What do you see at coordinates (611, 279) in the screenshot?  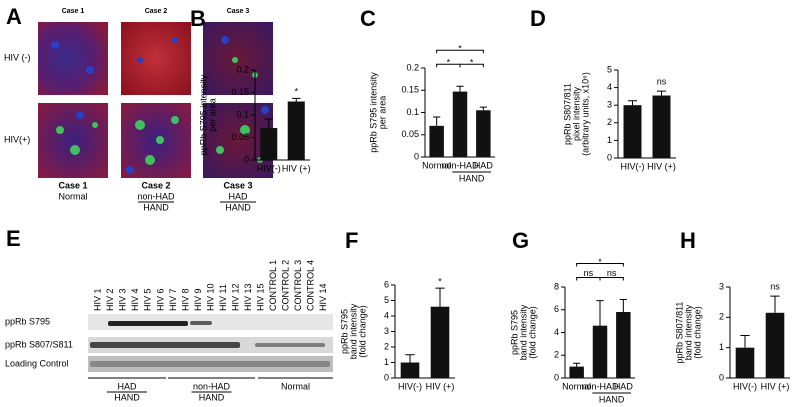 I see `bracket` at bounding box center [611, 279].